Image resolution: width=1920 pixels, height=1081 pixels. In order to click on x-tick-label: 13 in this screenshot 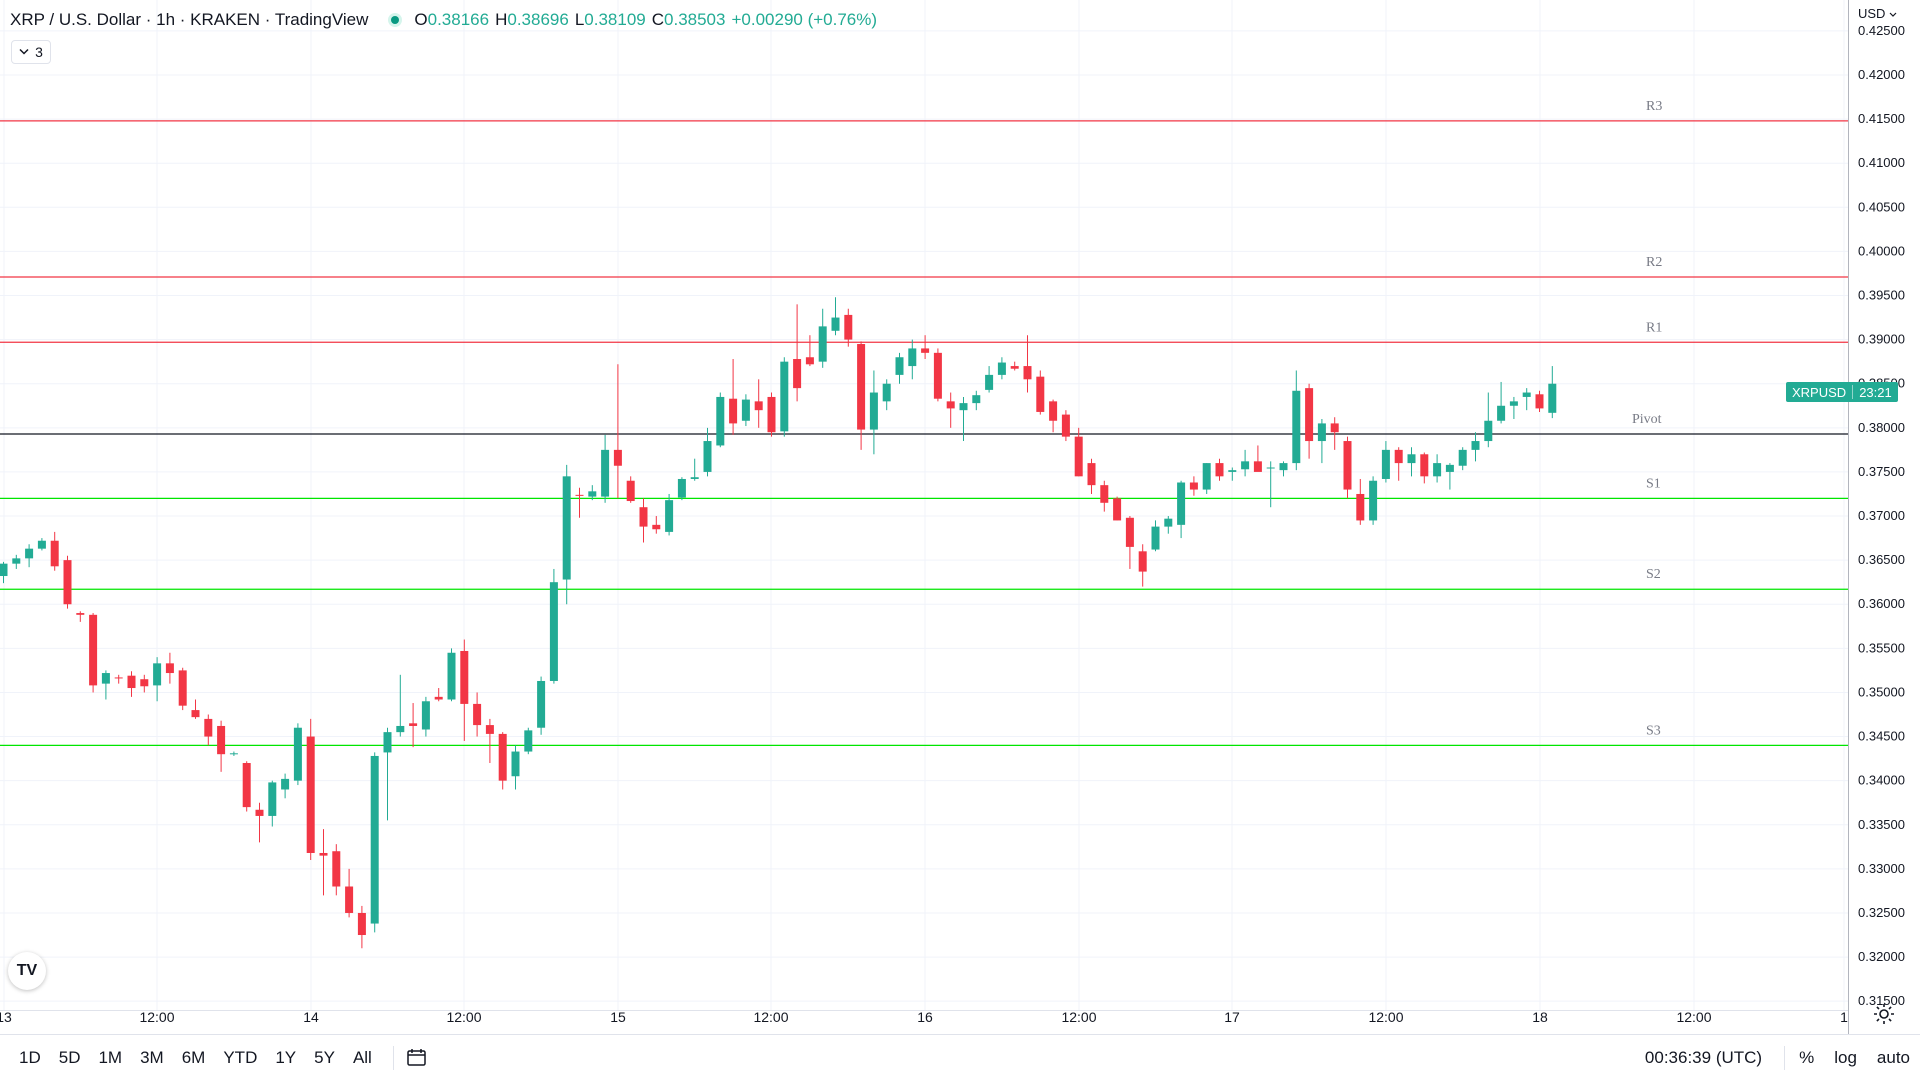, I will do `click(6, 1017)`.